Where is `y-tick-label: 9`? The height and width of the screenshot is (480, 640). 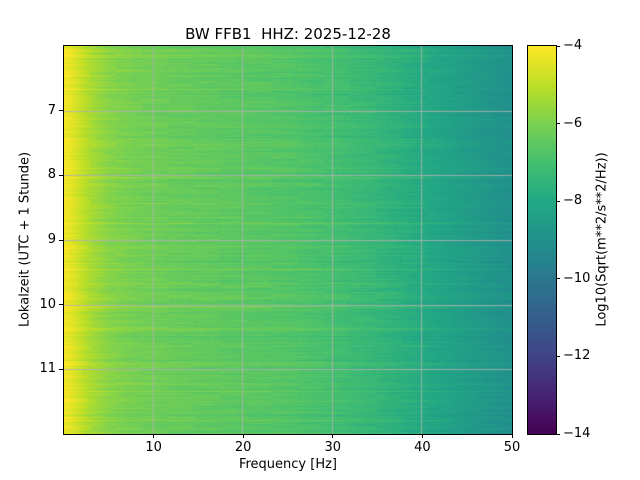 y-tick-label: 9 is located at coordinates (51, 239).